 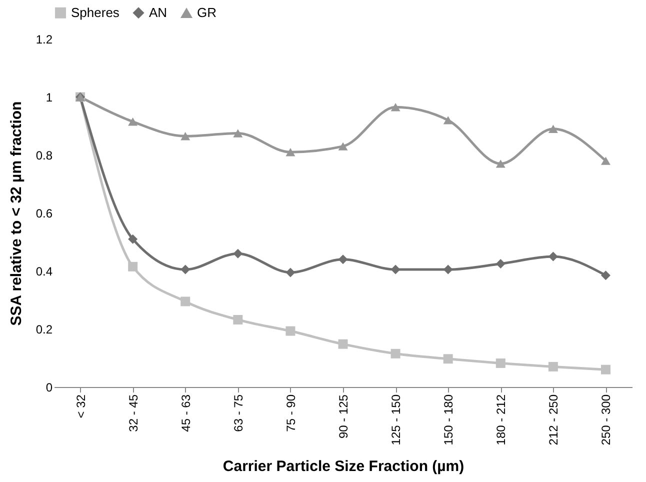 I want to click on x-tick-label: 125 - 150, so click(x=396, y=420).